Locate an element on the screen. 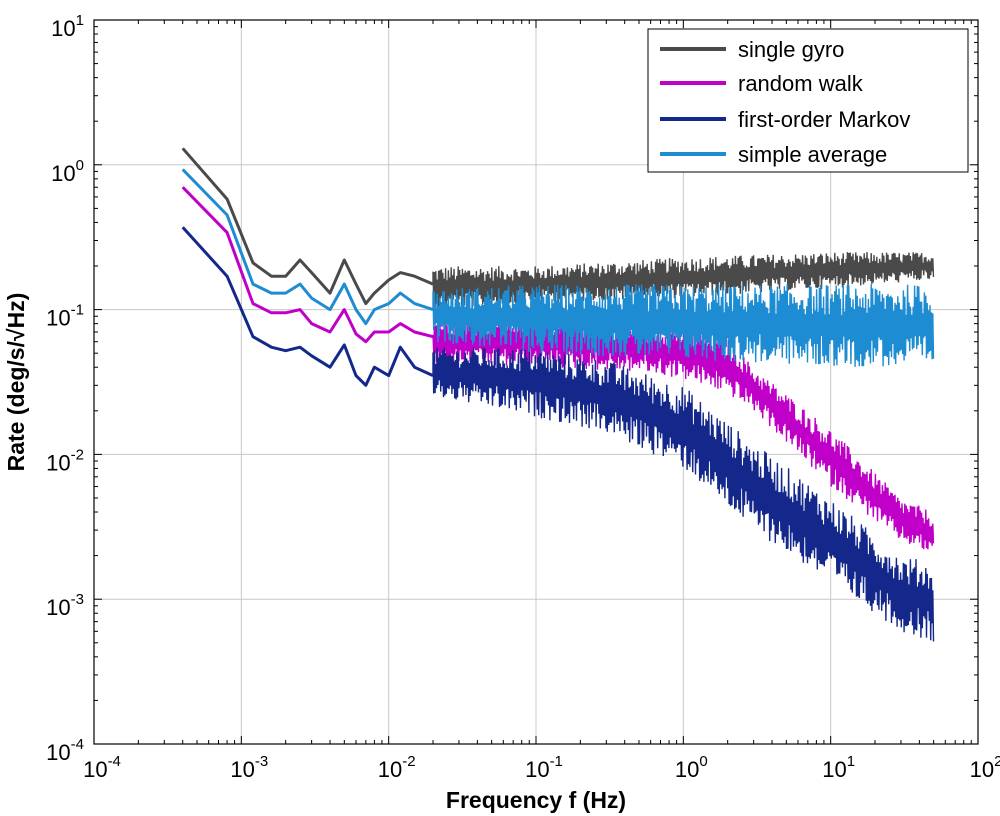 The height and width of the screenshot is (816, 1000). series-line-random-walk is located at coordinates (307, 265).